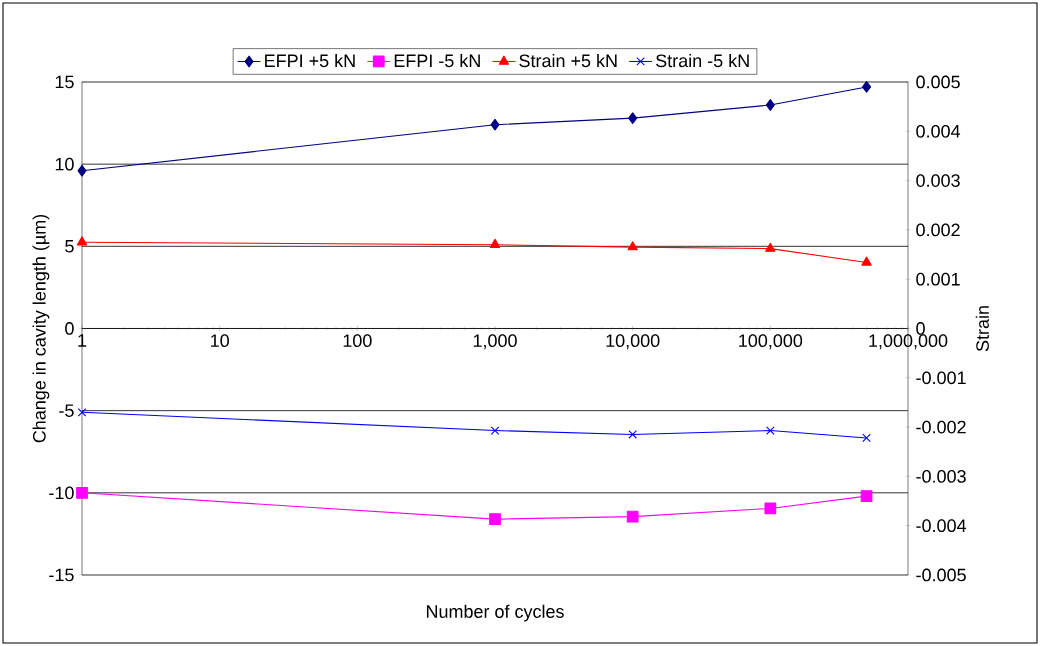 The height and width of the screenshot is (646, 1040). I want to click on y2-tick-label: 0.002, so click(938, 230).